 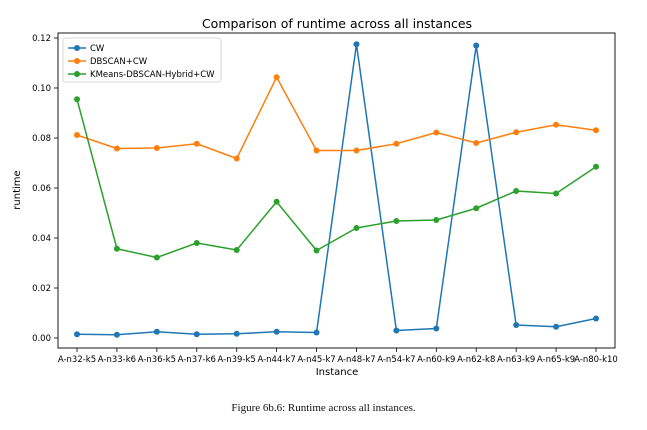 I want to click on y-tick-label: 0.02, so click(x=41, y=289).